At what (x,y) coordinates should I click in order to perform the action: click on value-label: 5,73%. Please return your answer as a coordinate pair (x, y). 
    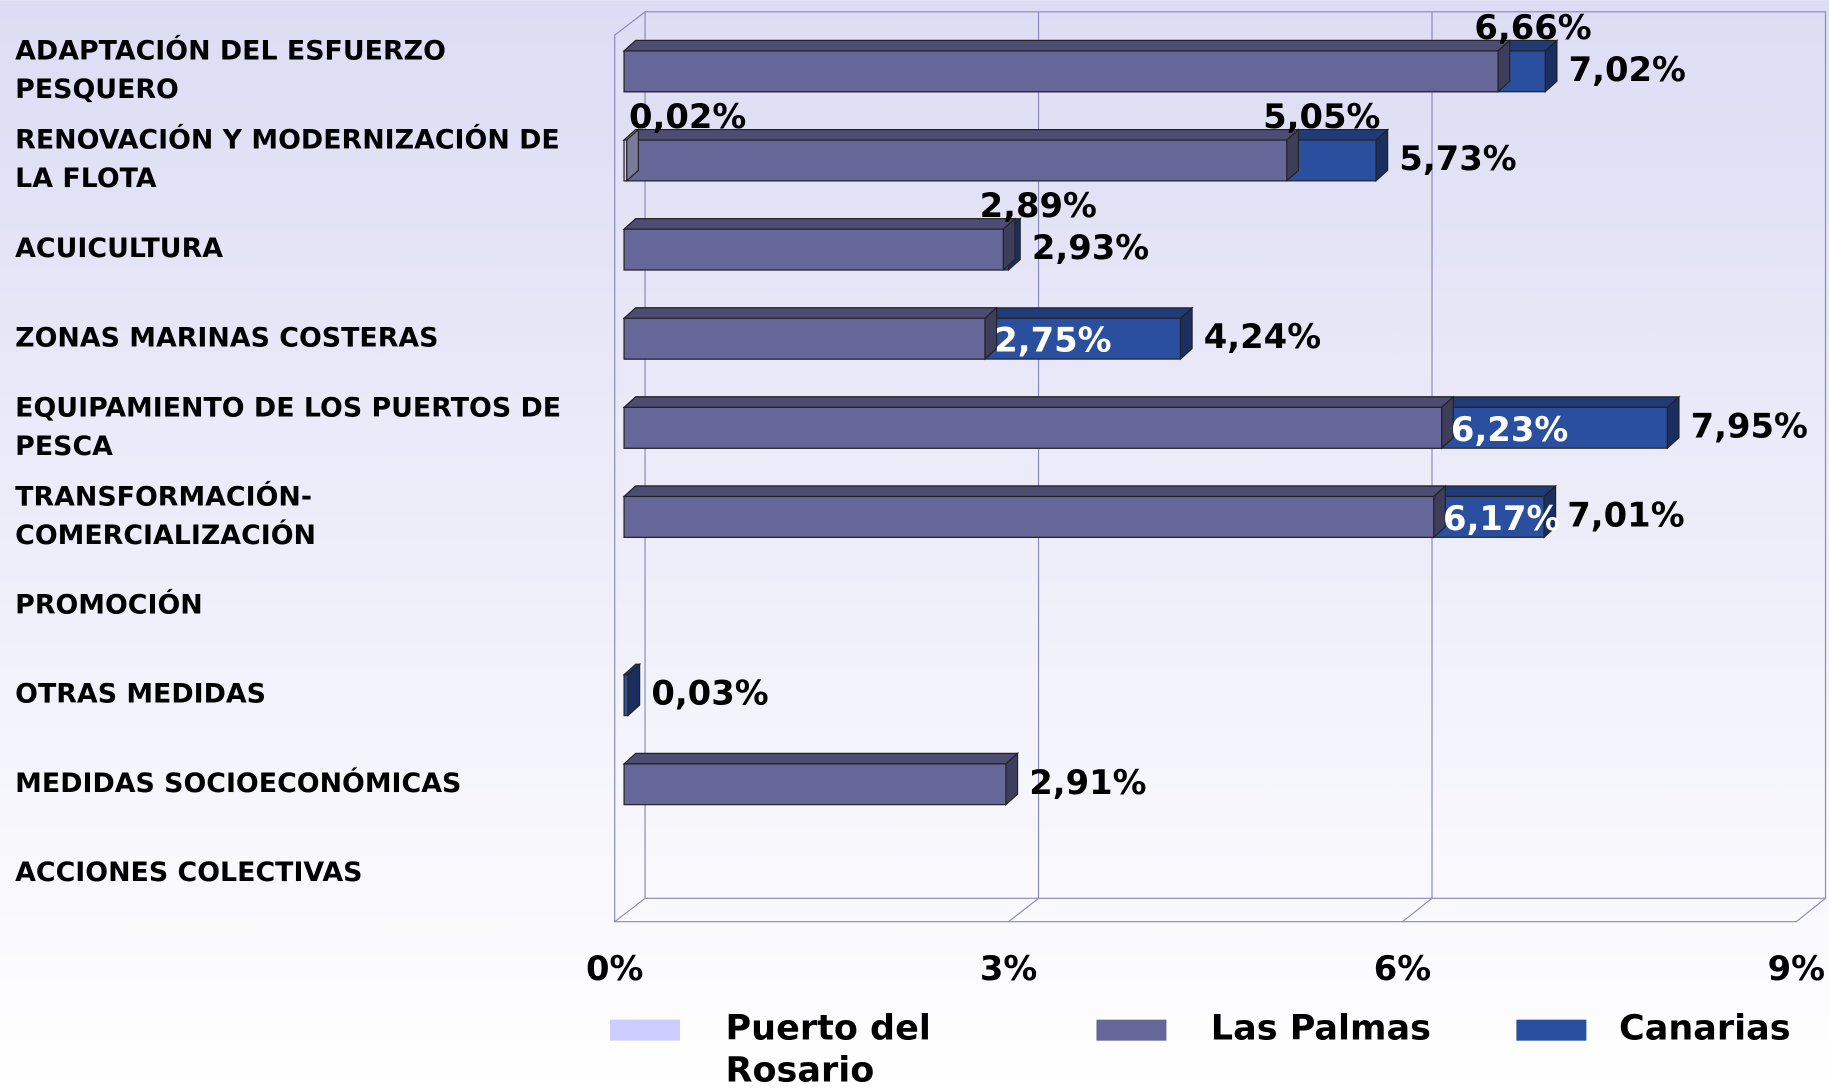
    Looking at the image, I should click on (1457, 158).